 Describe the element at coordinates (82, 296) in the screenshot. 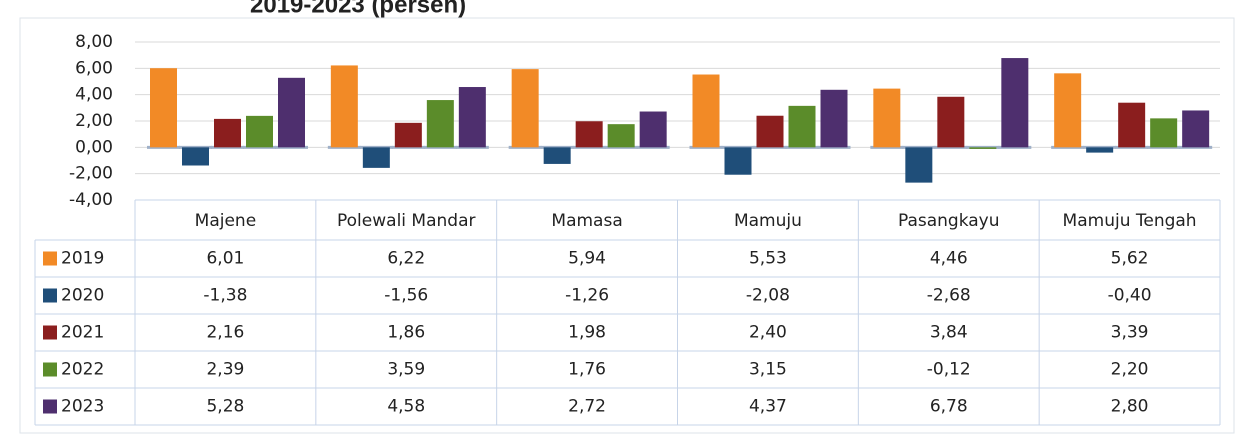

I see `legend-label: 2020` at that location.